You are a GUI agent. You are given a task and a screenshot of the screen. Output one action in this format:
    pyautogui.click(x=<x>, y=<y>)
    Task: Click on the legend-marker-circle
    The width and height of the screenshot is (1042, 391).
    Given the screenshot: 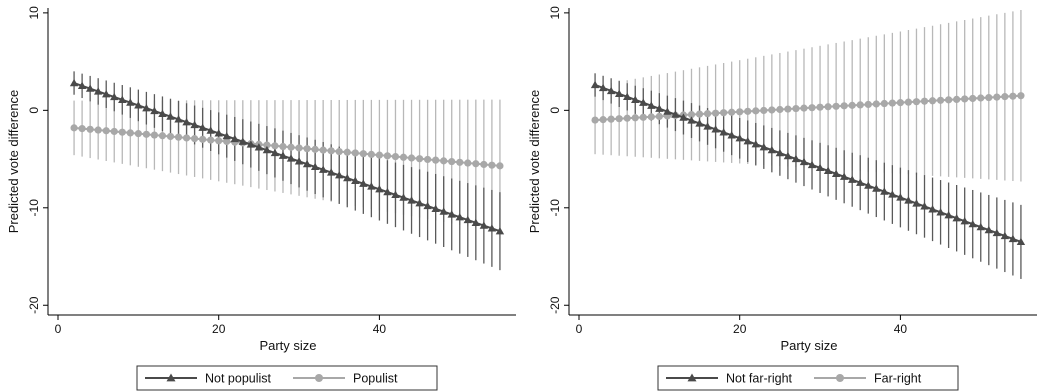 What is the action you would take?
    pyautogui.click(x=840, y=378)
    